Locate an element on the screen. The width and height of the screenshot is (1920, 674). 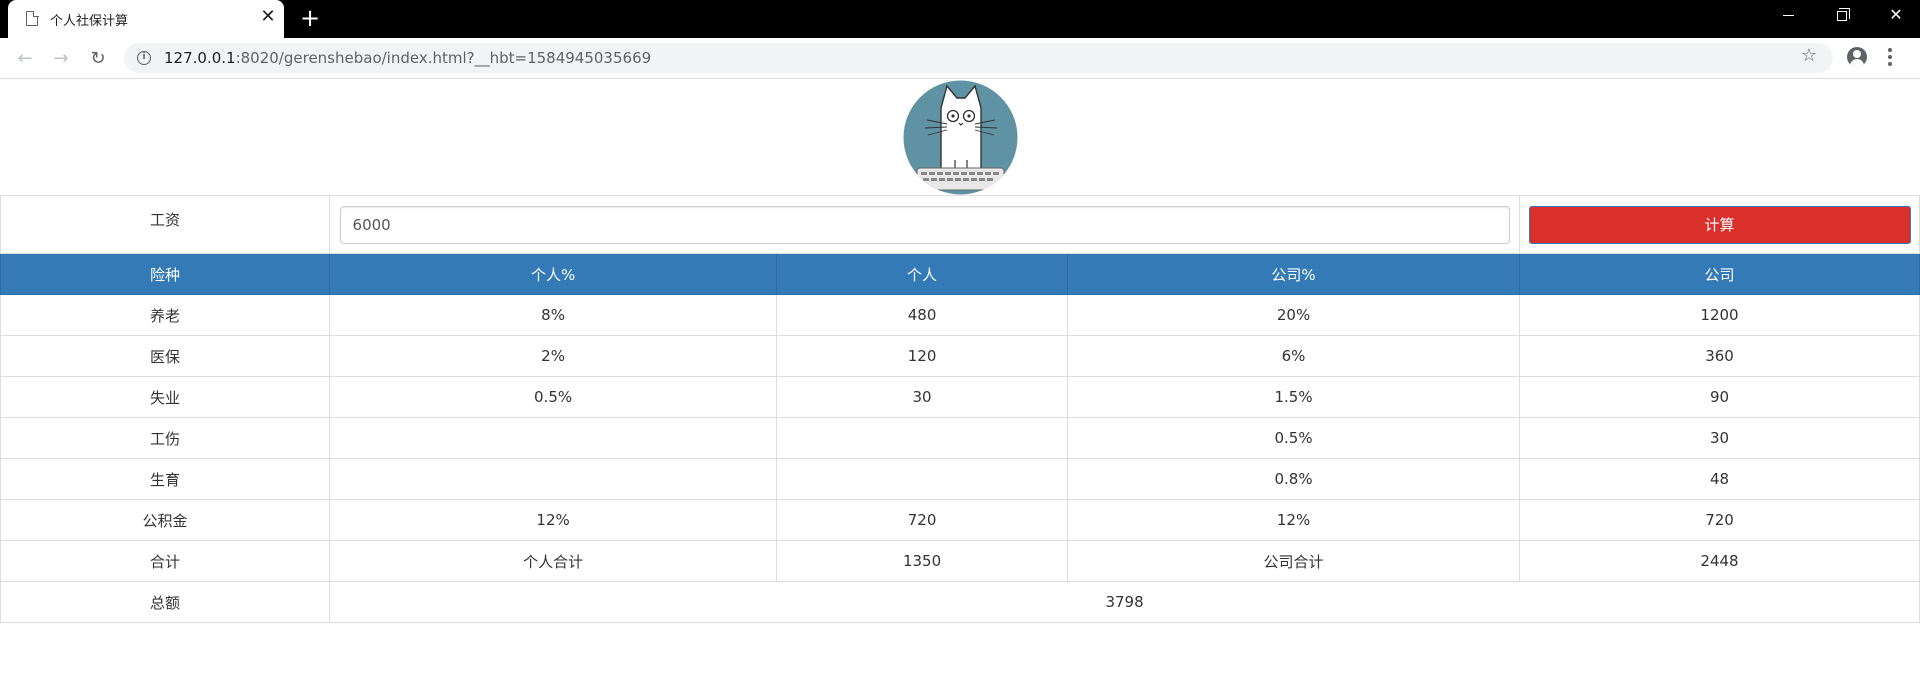
reload-icon: ↻ is located at coordinates (98, 58).